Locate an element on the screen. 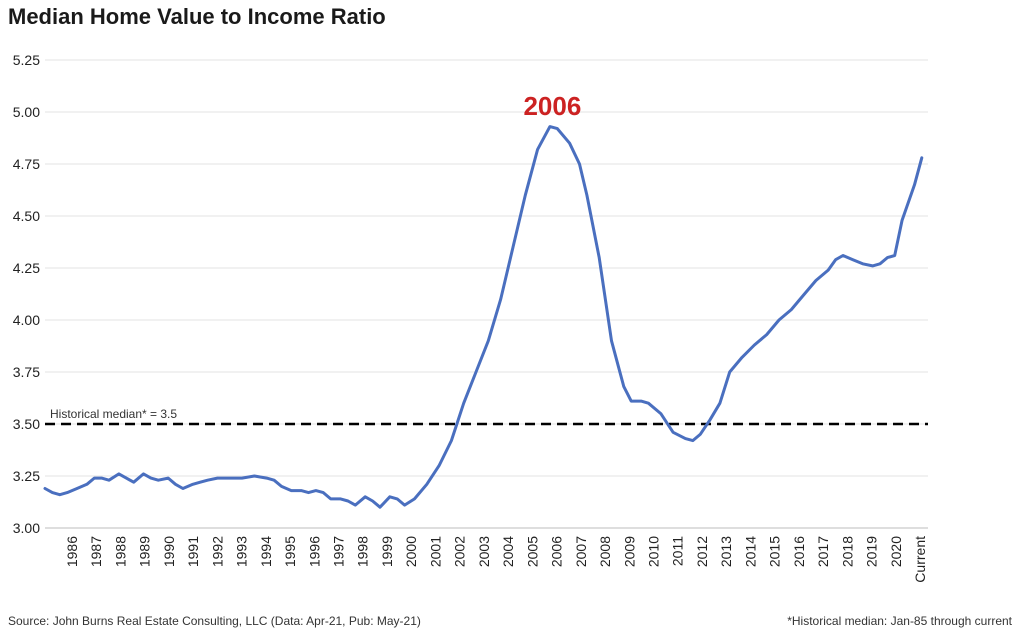  y-tick-label: 3.50 is located at coordinates (26, 424).